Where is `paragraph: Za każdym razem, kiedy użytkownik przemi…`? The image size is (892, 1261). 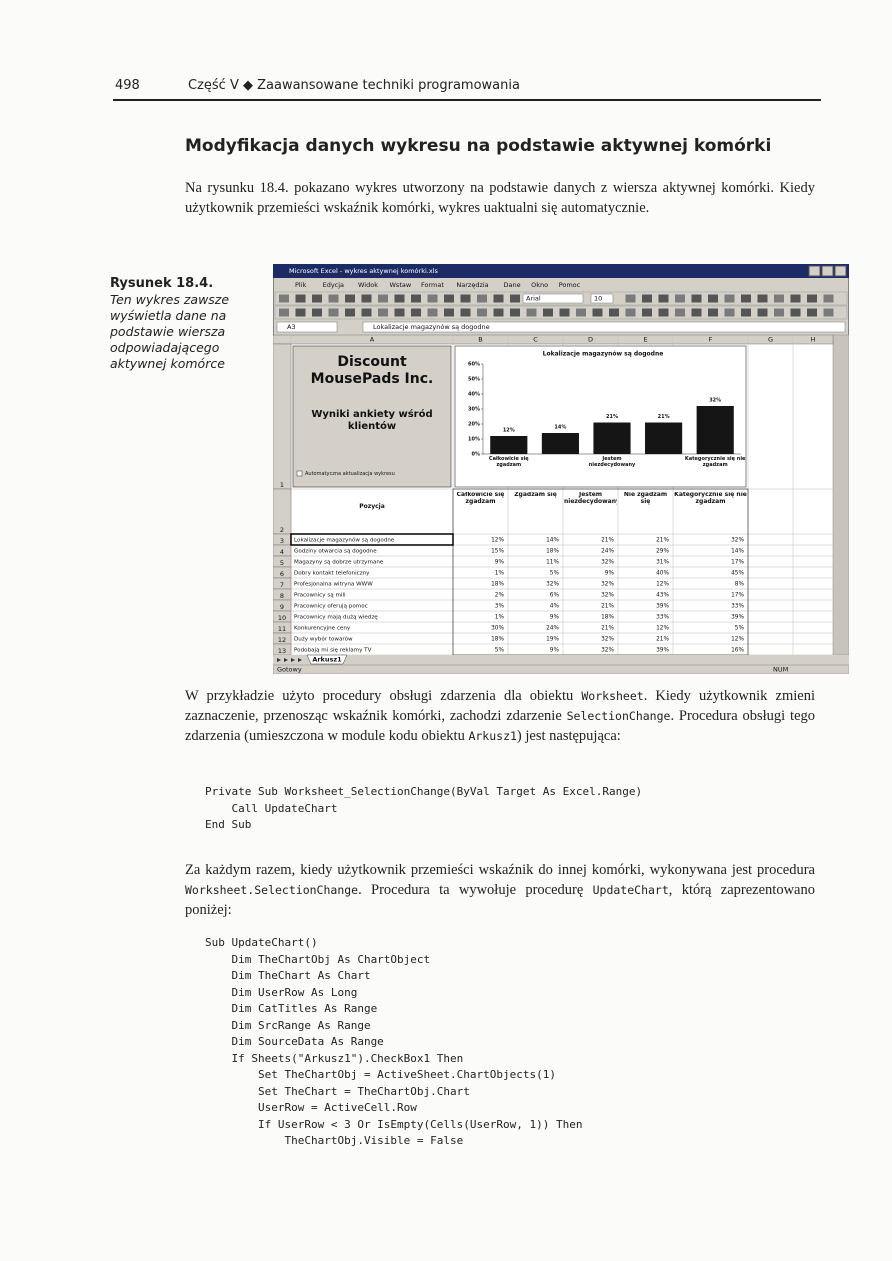
paragraph: Za każdym razem, kiedy użytkownik przemi… is located at coordinates (500, 890).